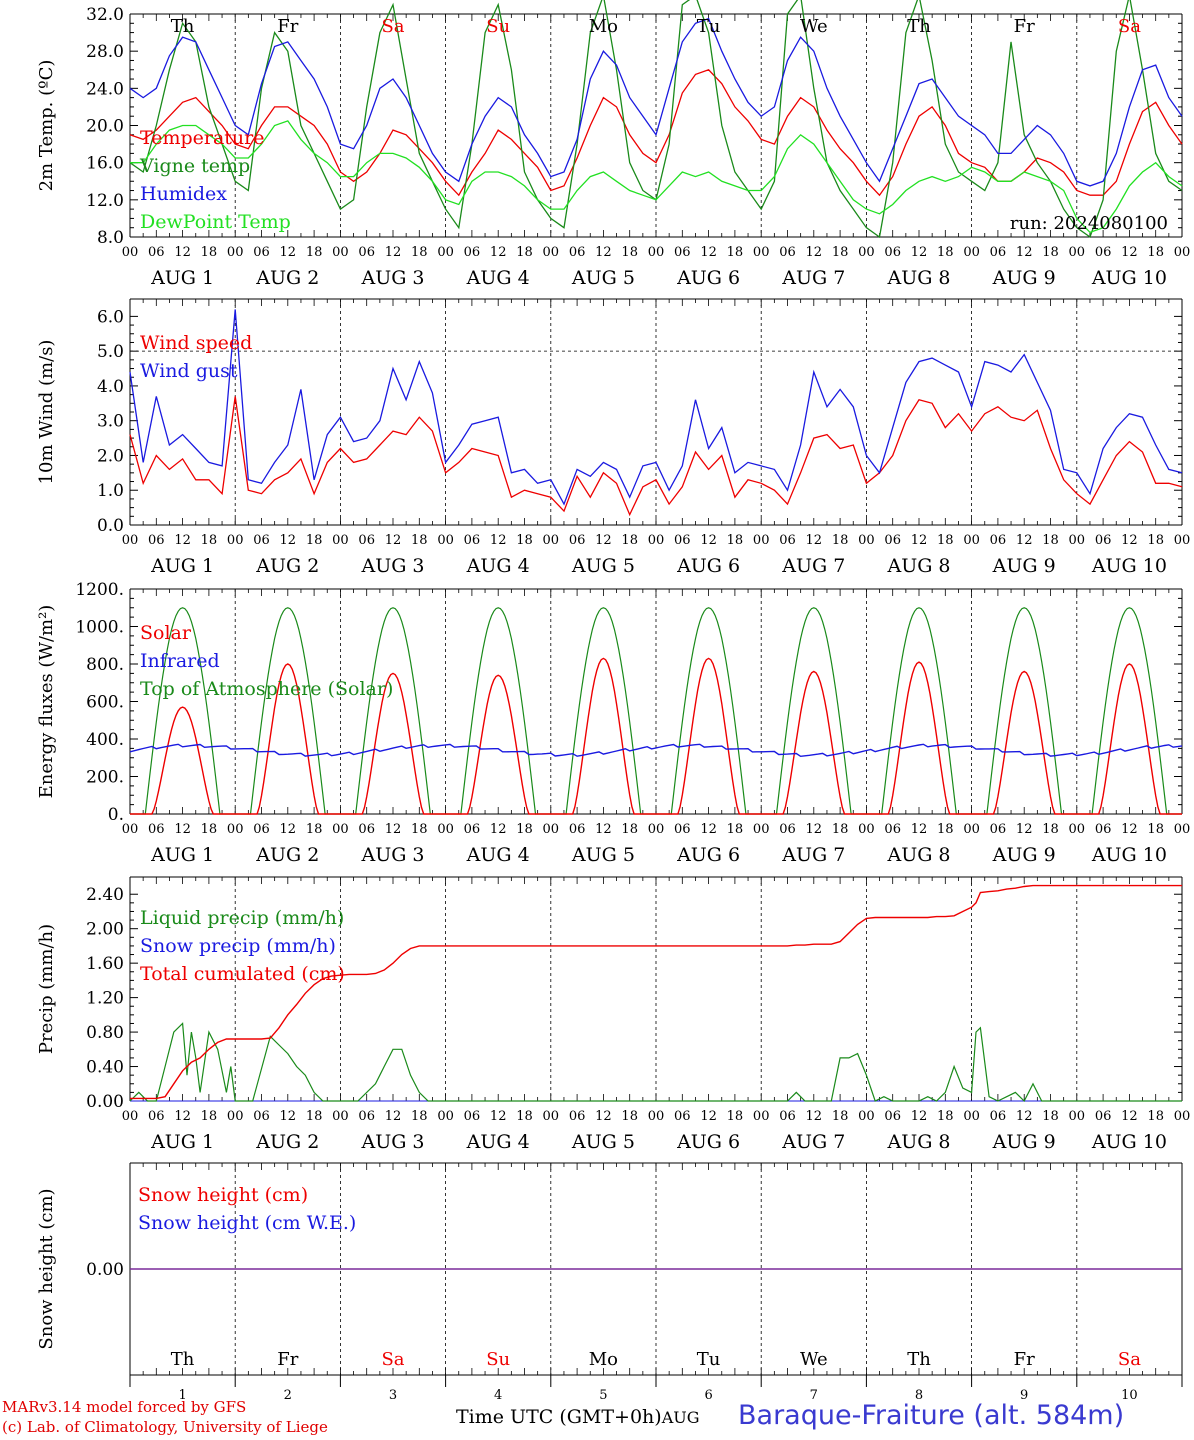  I want to click on date-label: AUG 10, so click(1129, 566).